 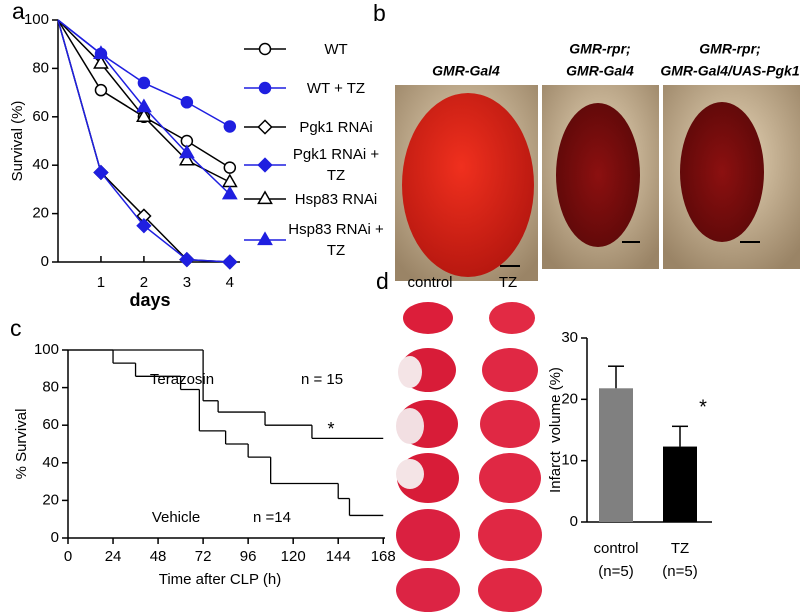 I want to click on legend-label-box: Hsp83 RNAi, so click(x=336, y=199).